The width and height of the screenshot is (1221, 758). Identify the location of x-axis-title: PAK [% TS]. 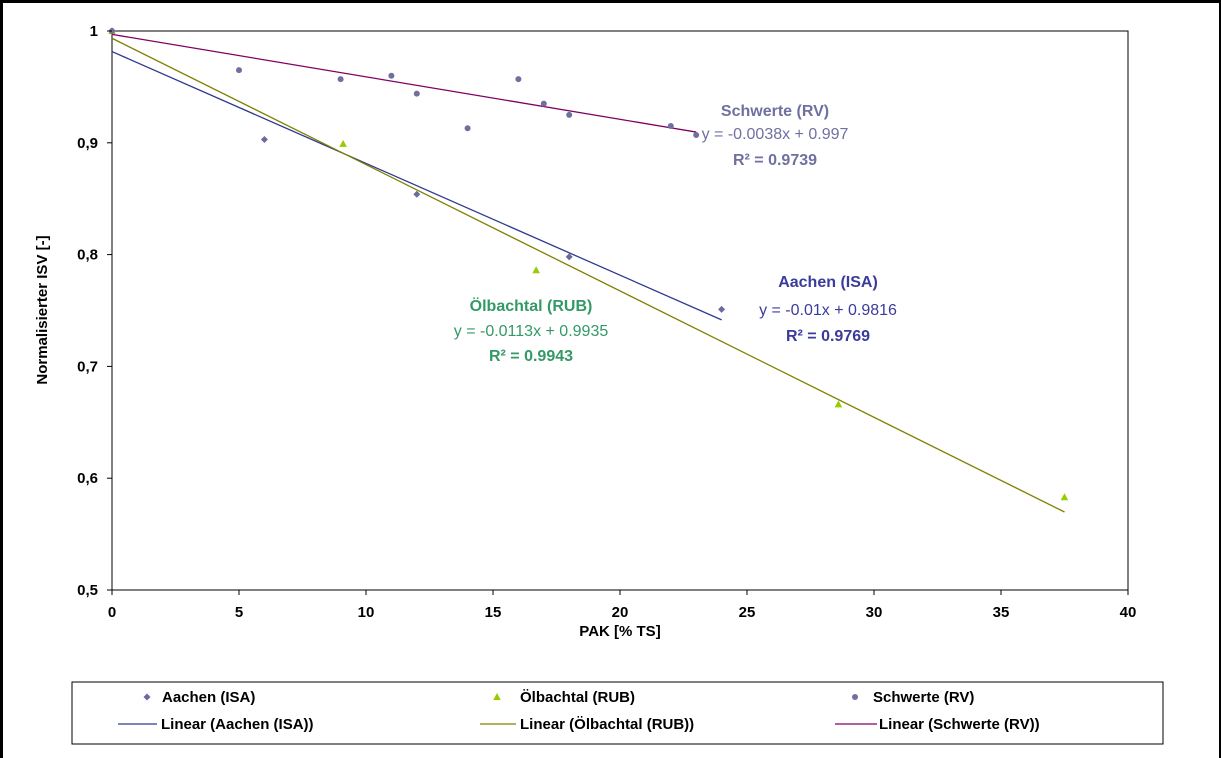
(619, 631).